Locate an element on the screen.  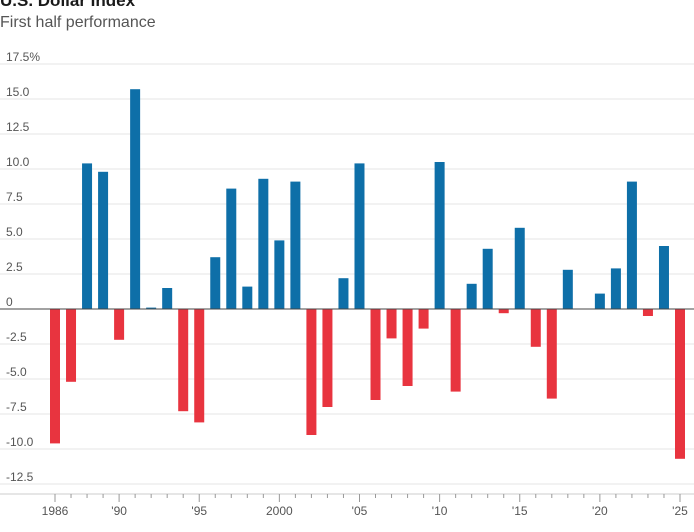
bar-1998 is located at coordinates (247, 297).